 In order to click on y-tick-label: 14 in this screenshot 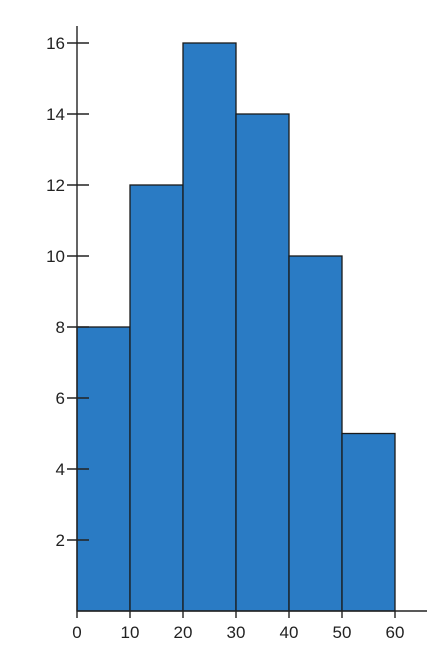, I will do `click(55, 114)`.